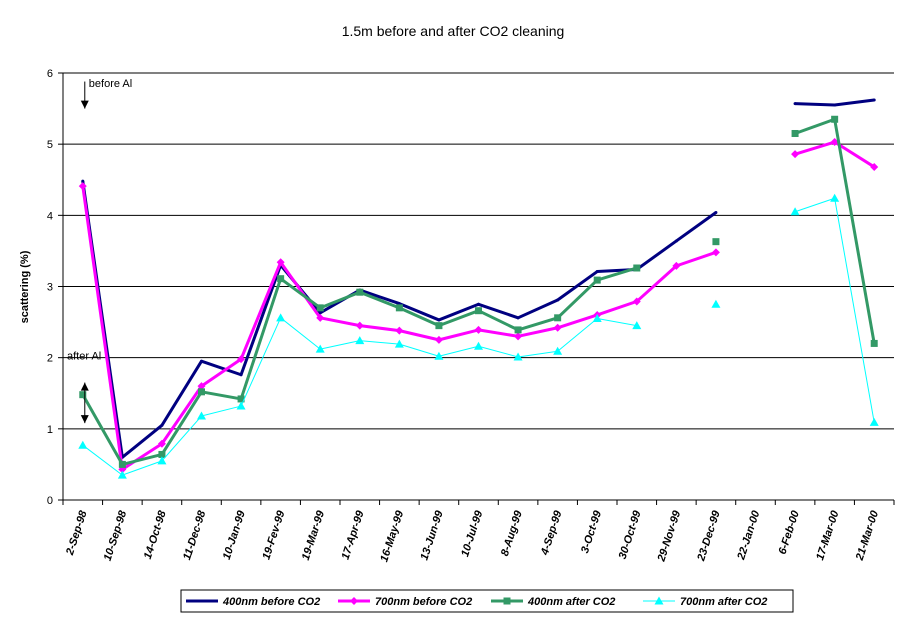  Describe the element at coordinates (453, 31) in the screenshot. I see `chart-title: 1.5m before and after CO2 cleaning` at that location.